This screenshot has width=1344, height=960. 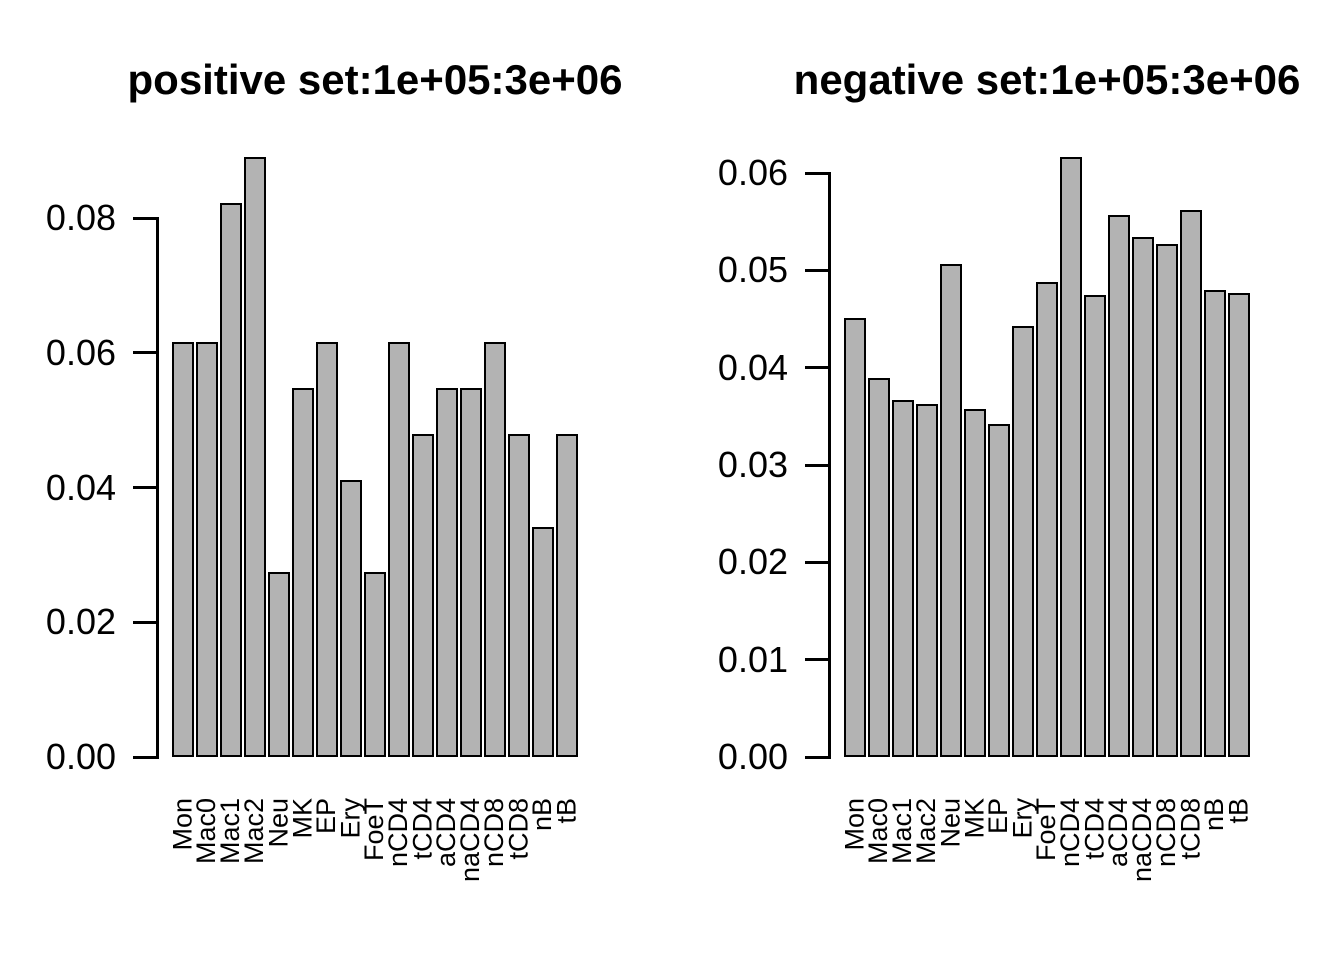 What do you see at coordinates (375, 79) in the screenshot?
I see `chart-title: positive set:1e+05:3e+06` at bounding box center [375, 79].